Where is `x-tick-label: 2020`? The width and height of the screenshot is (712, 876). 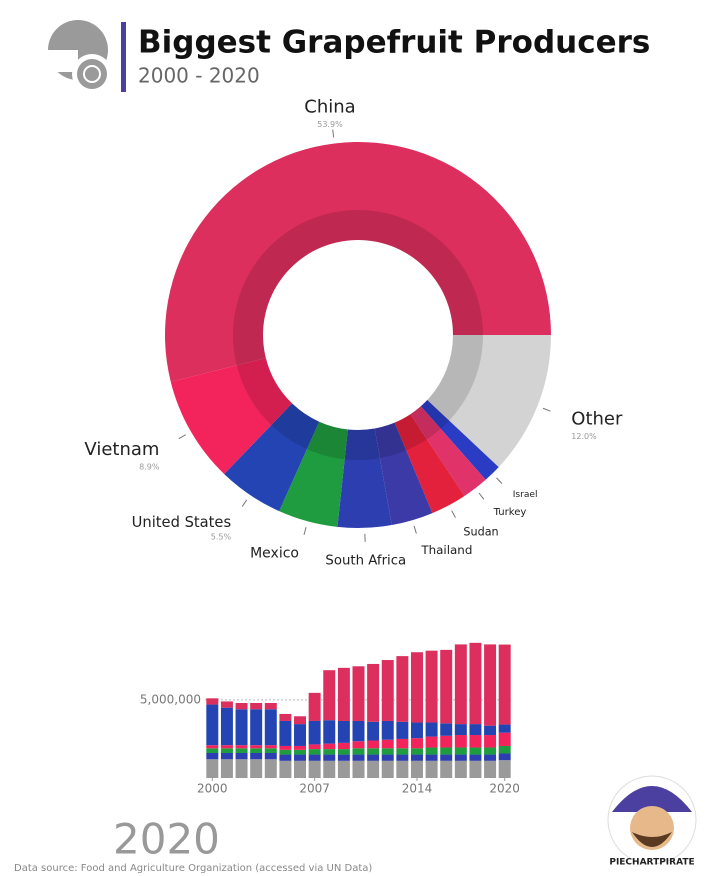
x-tick-label: 2020 is located at coordinates (504, 789).